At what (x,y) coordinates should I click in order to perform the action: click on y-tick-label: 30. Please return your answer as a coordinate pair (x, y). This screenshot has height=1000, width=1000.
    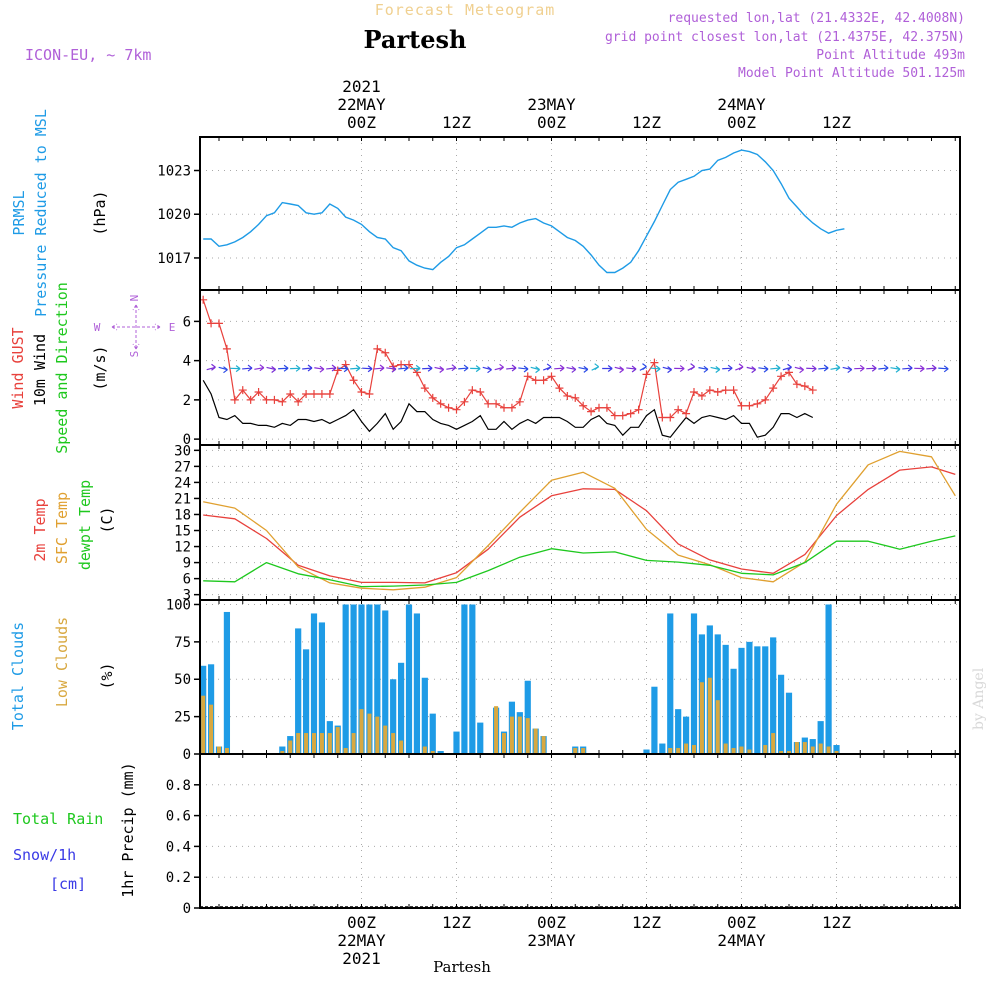
    Looking at the image, I should click on (182, 451).